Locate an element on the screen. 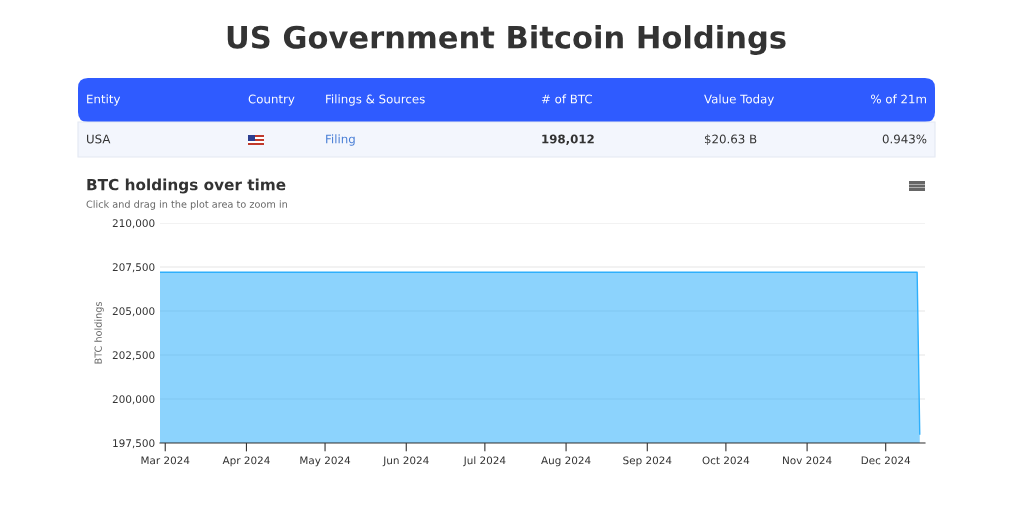  category-label: Country is located at coordinates (271, 100).